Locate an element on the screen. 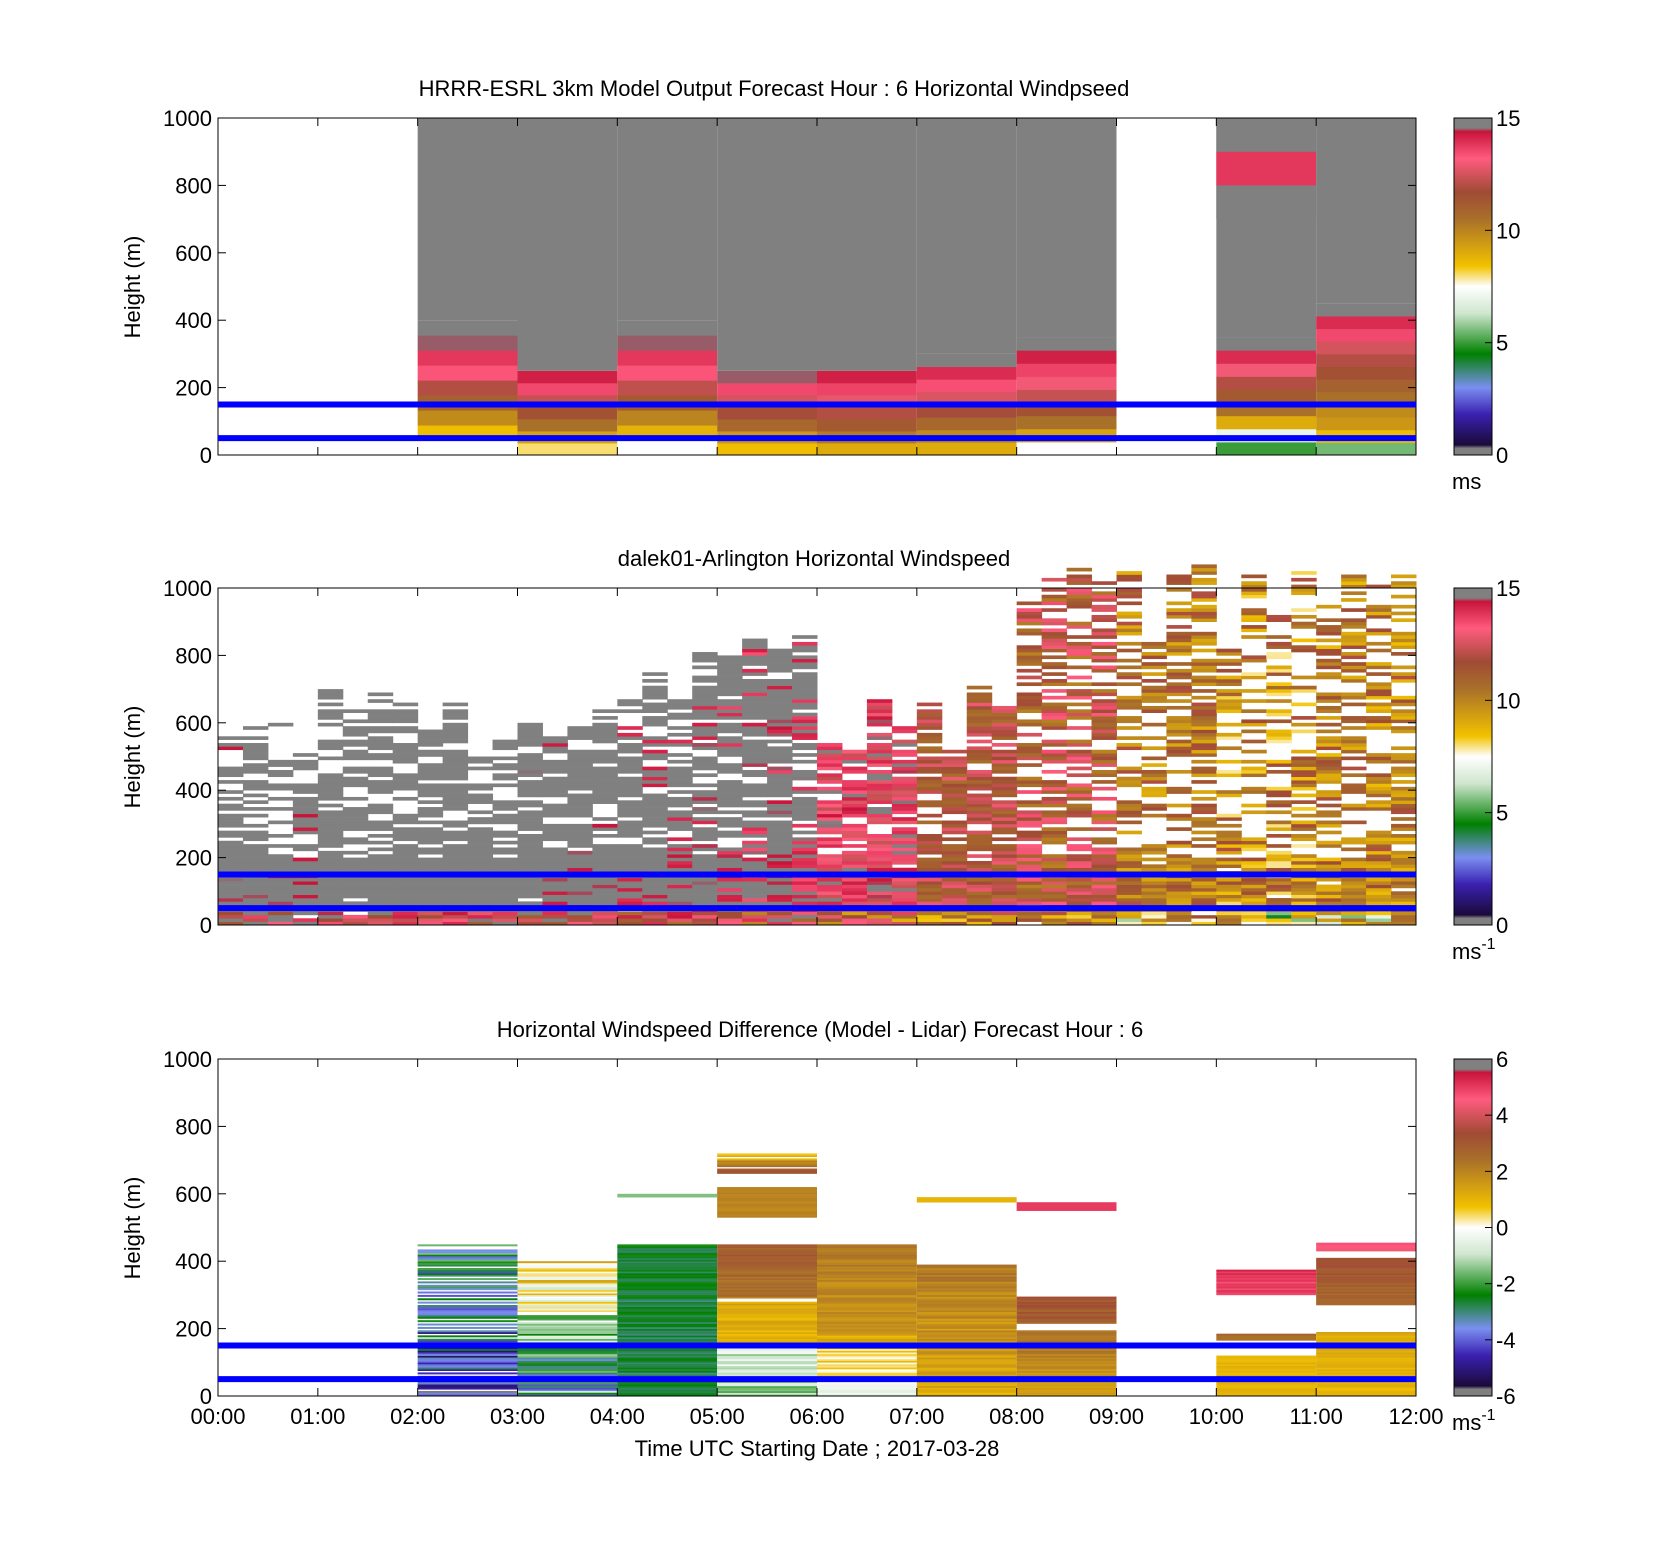  y-tick-label: 1000 is located at coordinates (187, 1059).